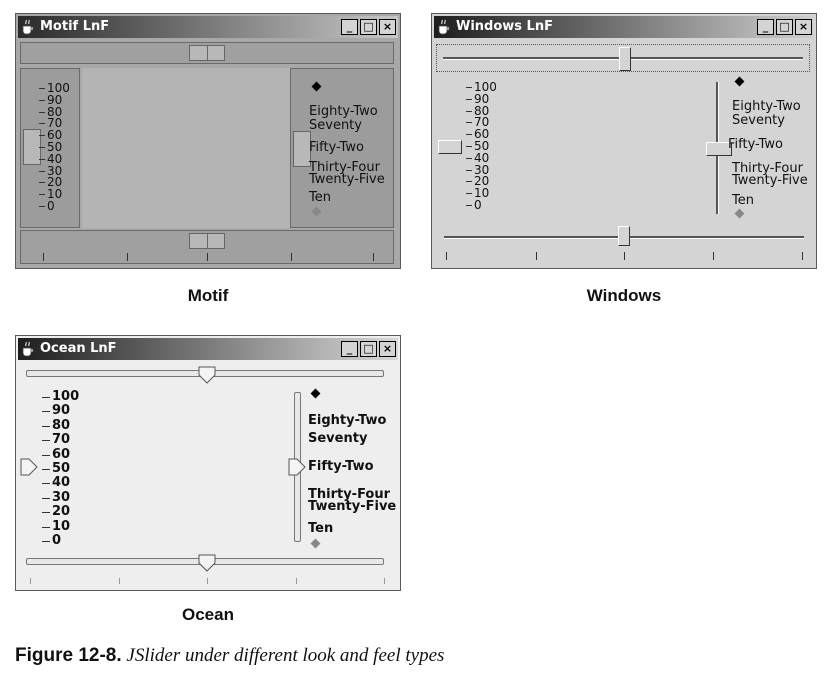 This screenshot has width=831, height=685. Describe the element at coordinates (347, 420) in the screenshot. I see `label-eighty-two: Eighty-Two` at that location.